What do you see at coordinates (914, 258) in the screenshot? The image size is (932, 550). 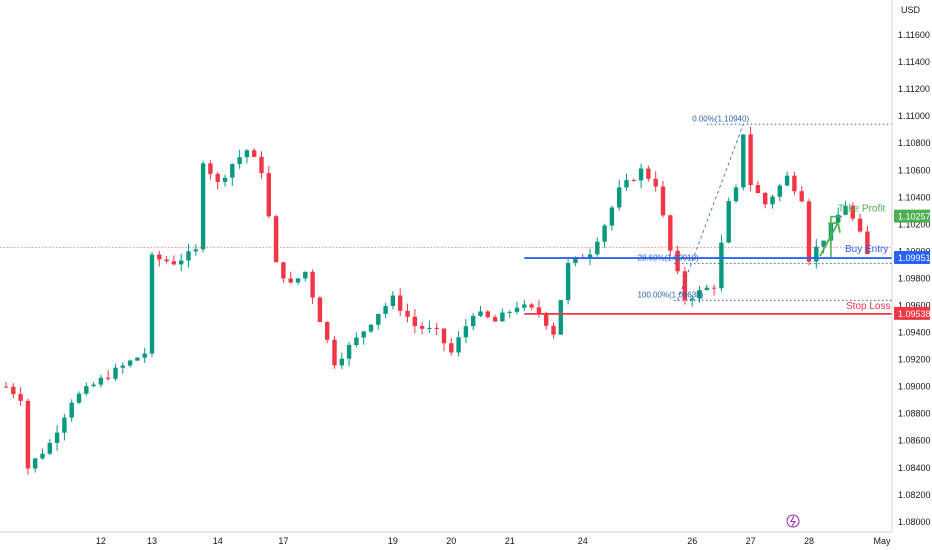 I see `buy-entry-tag-text: 1.09951` at bounding box center [914, 258].